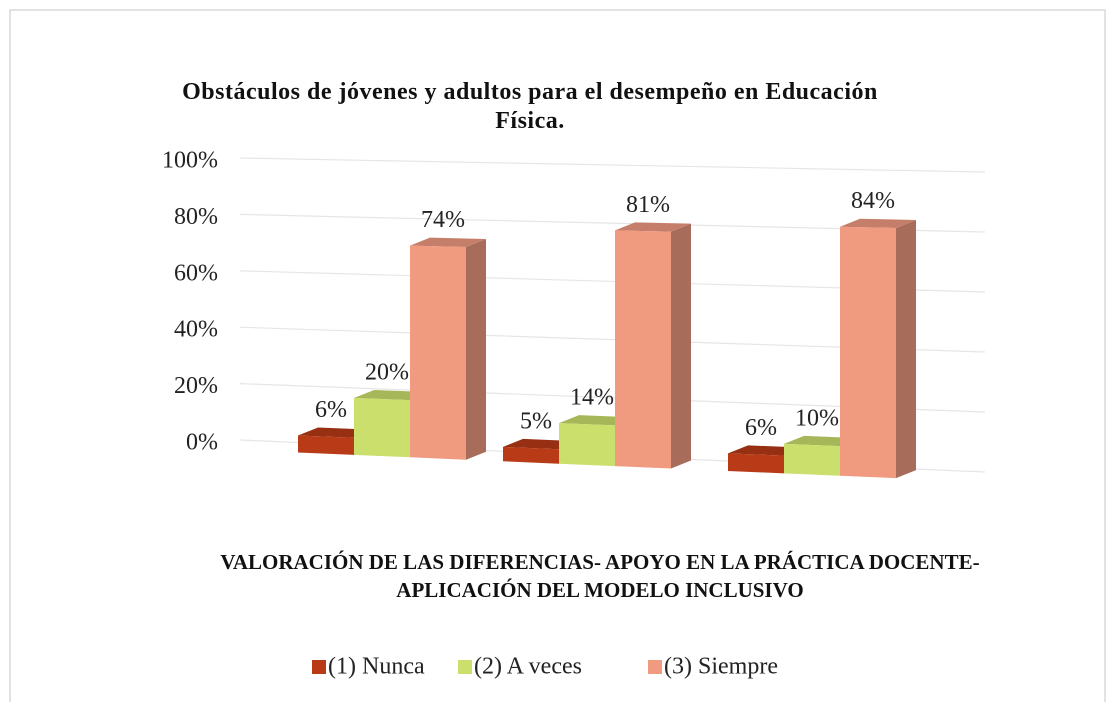 The image size is (1117, 702). I want to click on y-tick-label: 0%, so click(202, 443).